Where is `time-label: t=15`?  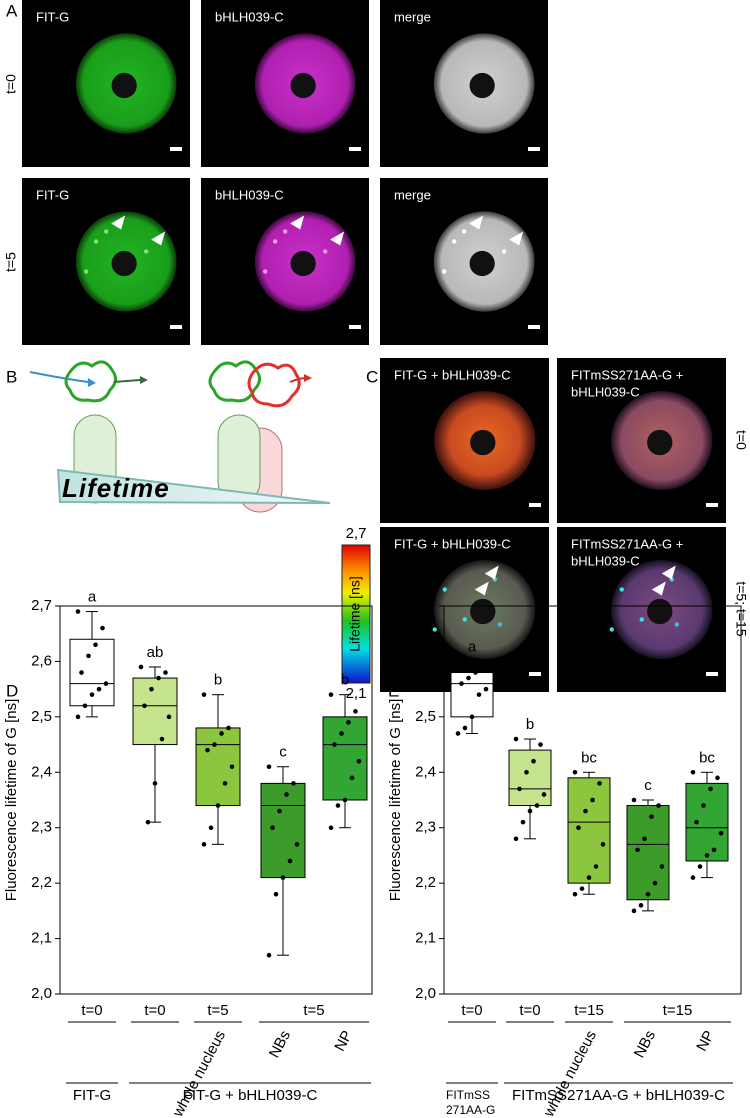 time-label: t=15 is located at coordinates (678, 1010).